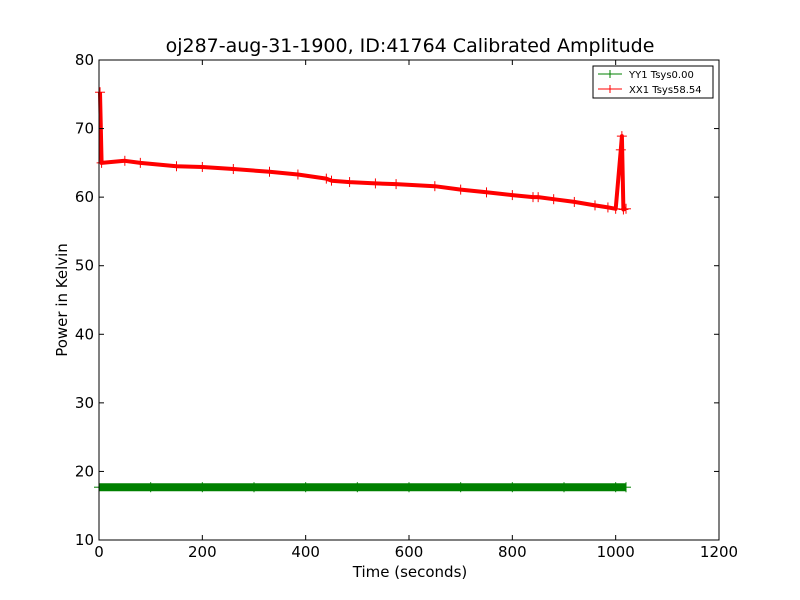 Image resolution: width=800 pixels, height=600 pixels. I want to click on y-tick-label: 70, so click(84, 129).